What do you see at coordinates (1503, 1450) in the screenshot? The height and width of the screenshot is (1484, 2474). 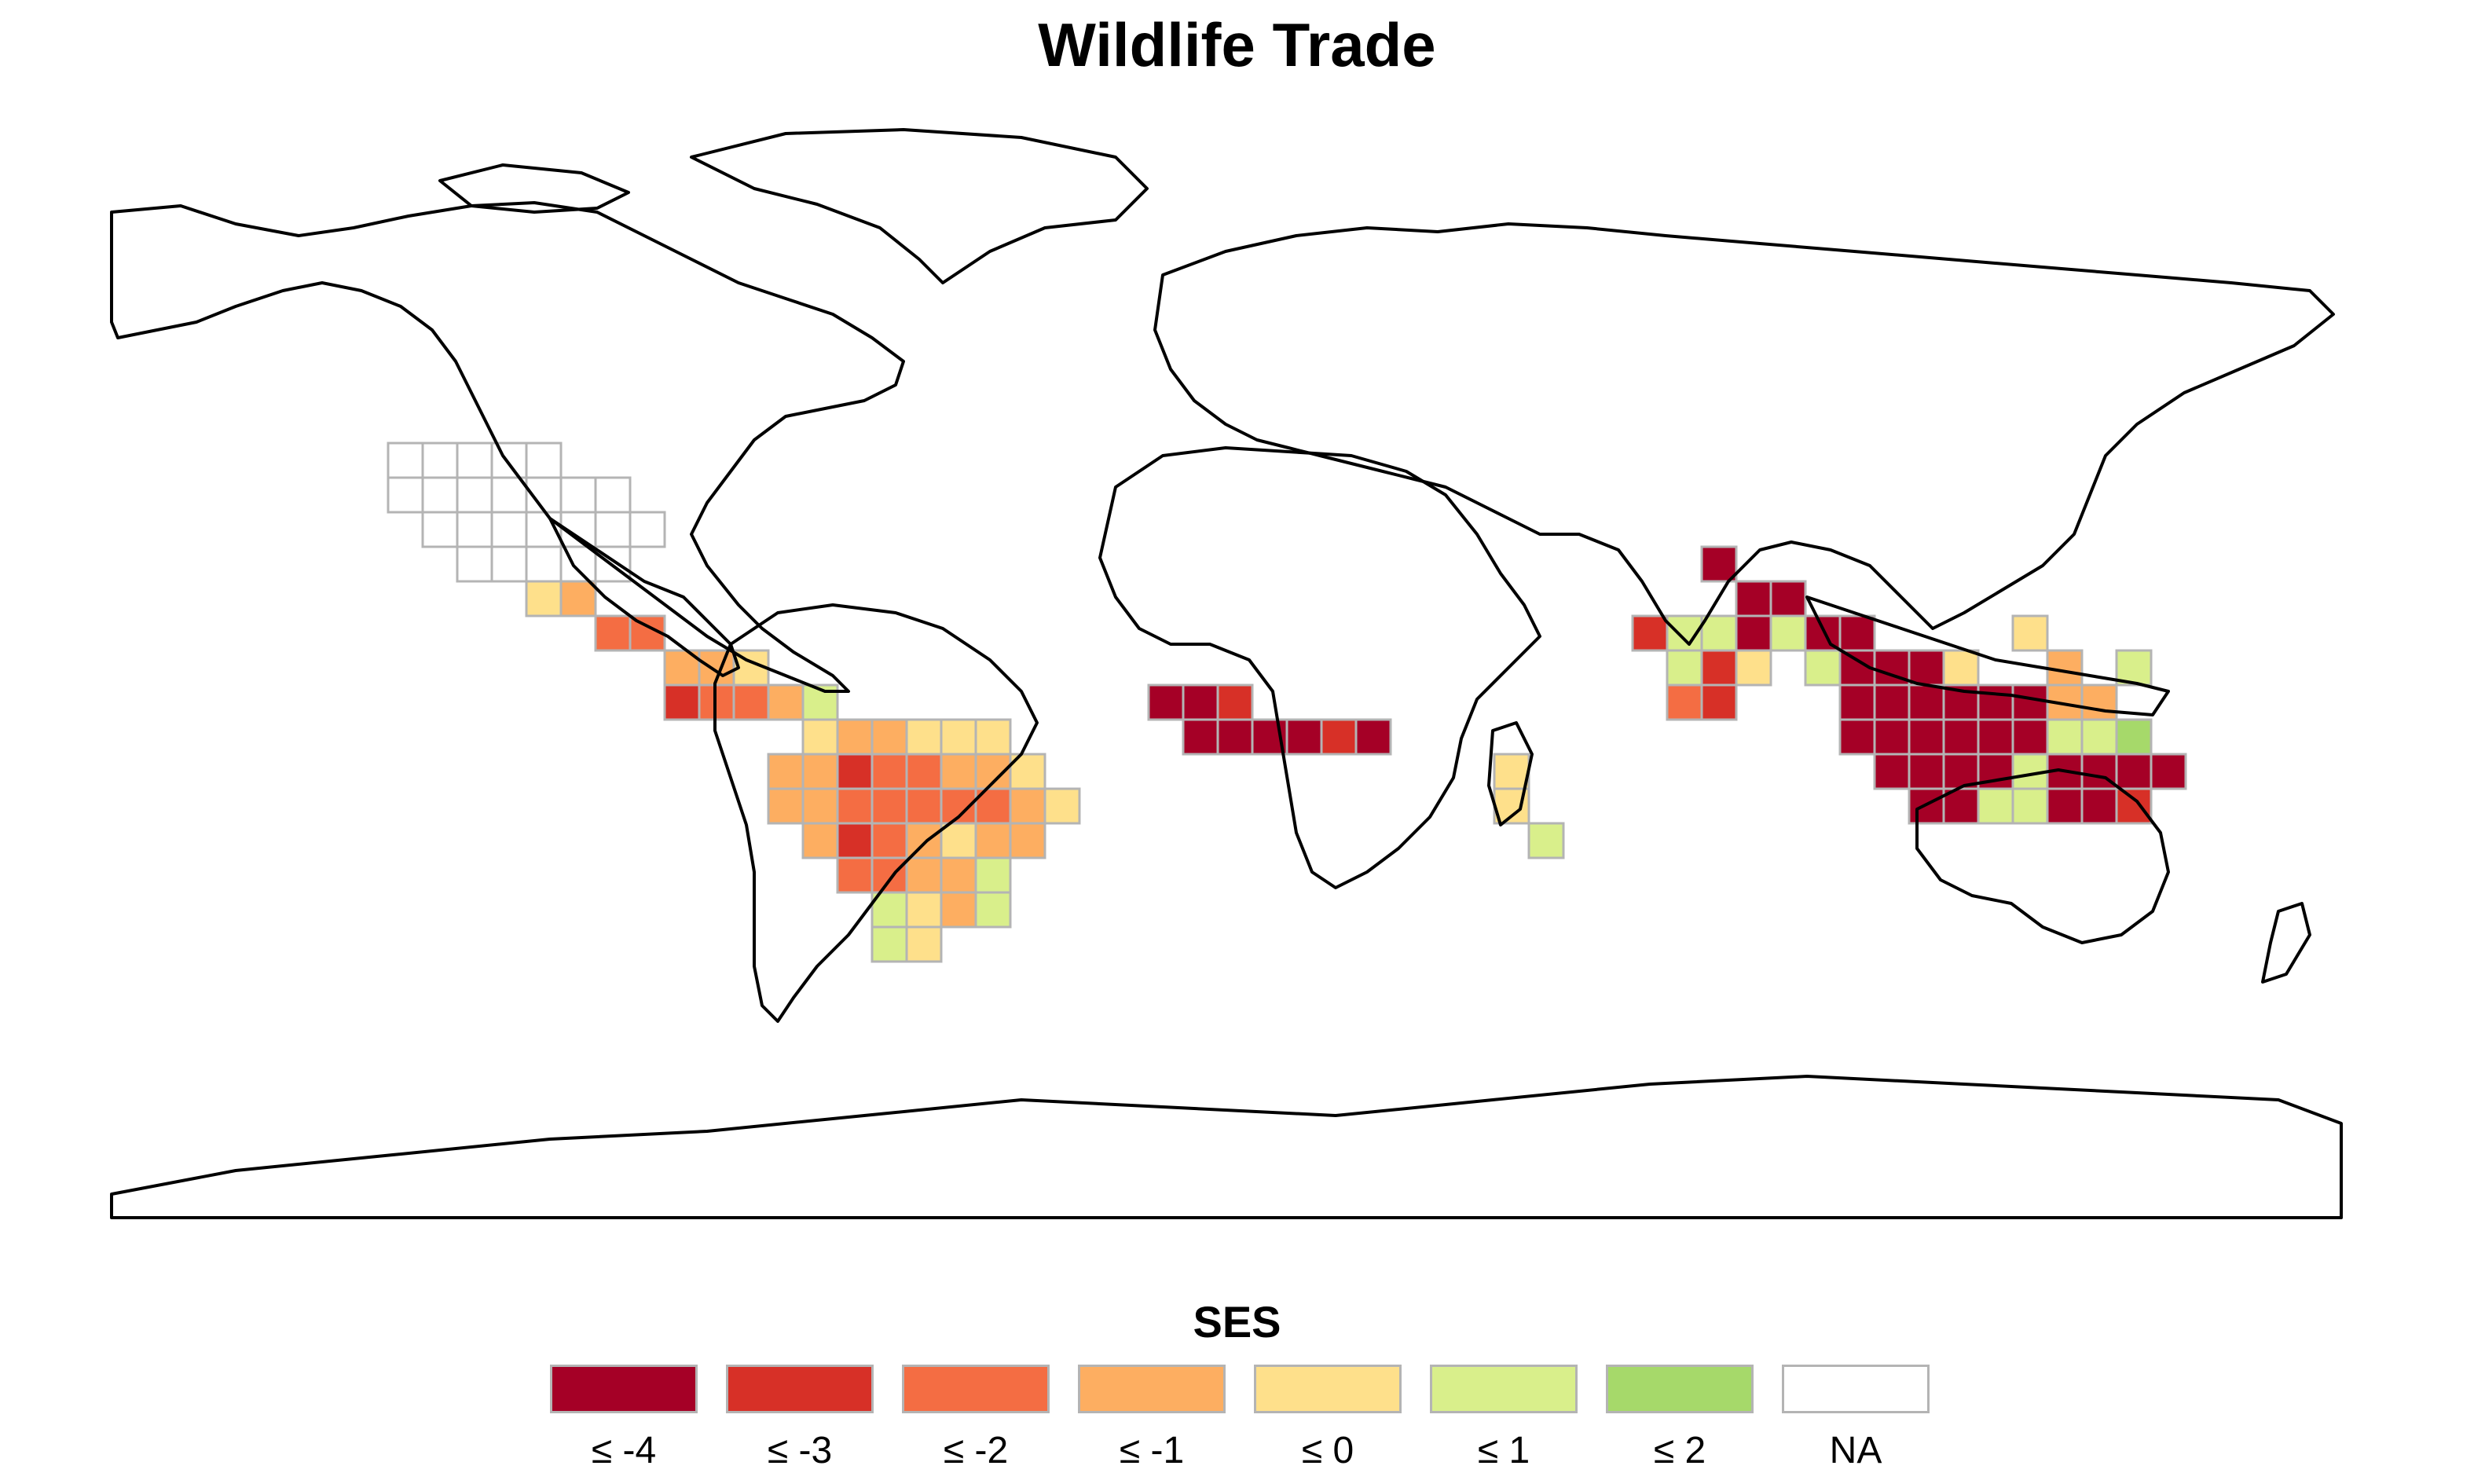 I see `legend-label: ≤ 1` at bounding box center [1503, 1450].